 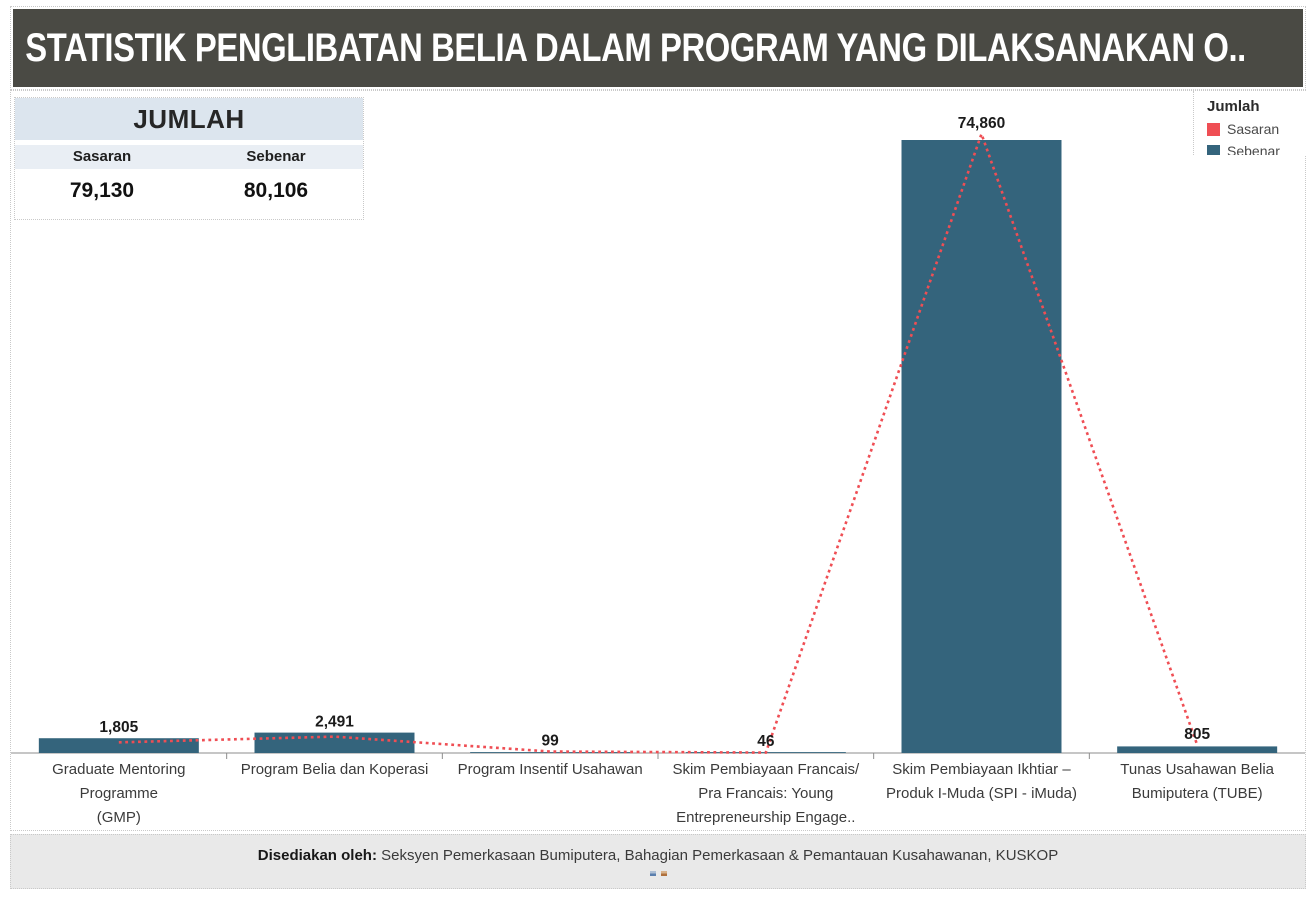 I want to click on sasaran-color-swatch, so click(x=1213, y=129).